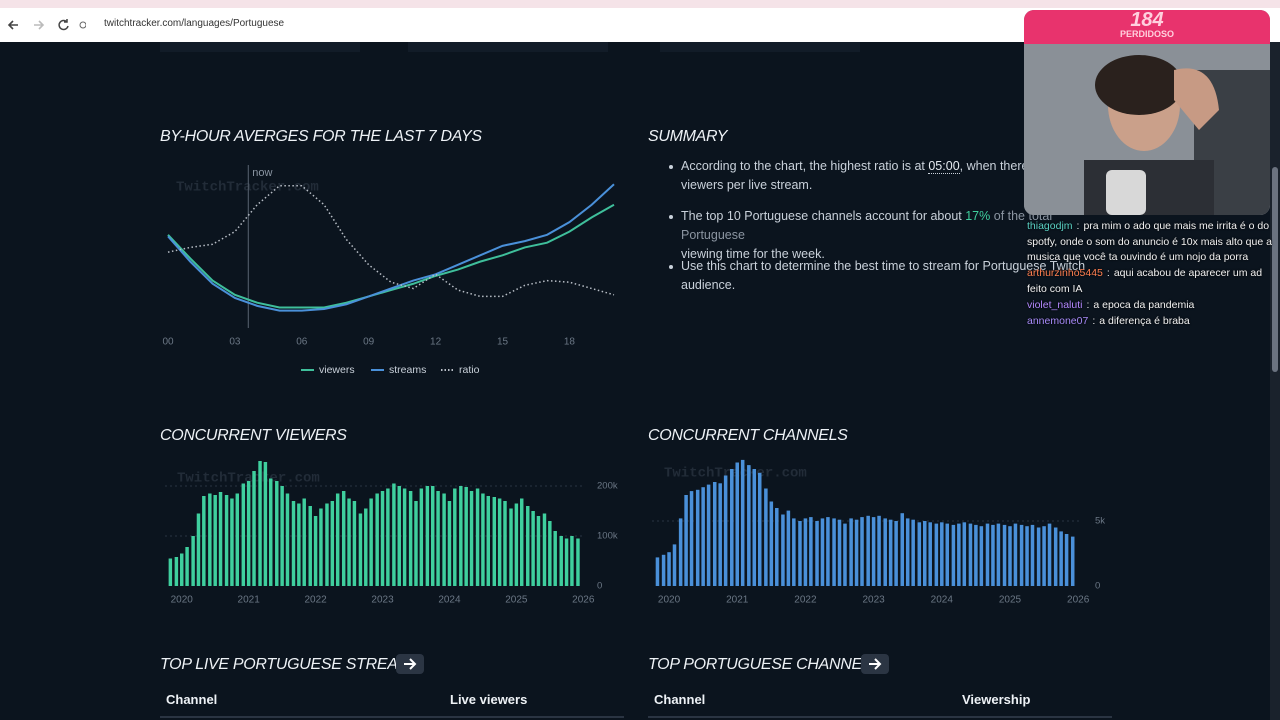 The width and height of the screenshot is (1280, 720). What do you see at coordinates (253, 435) in the screenshot?
I see `chart-title: CONCURRENT VIEWERS` at bounding box center [253, 435].